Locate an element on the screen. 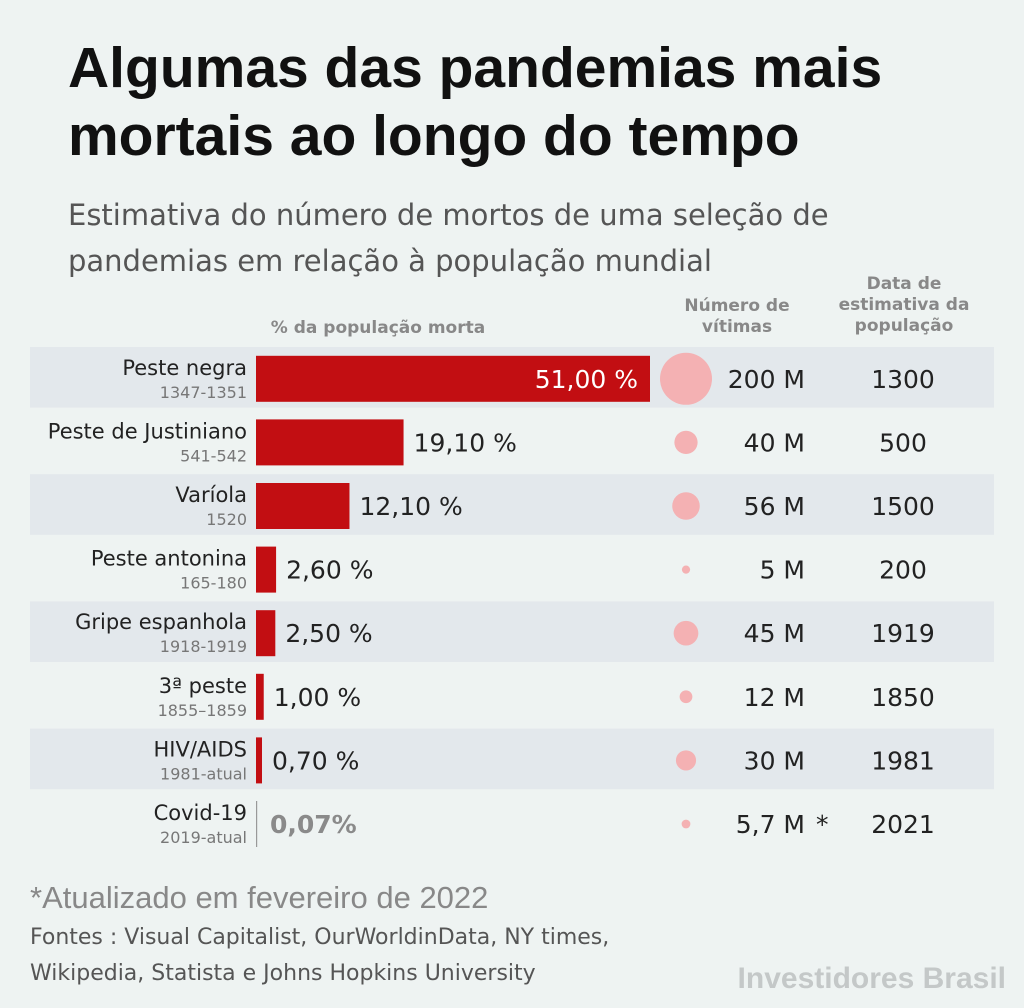 This screenshot has width=1024, height=1008. period-label: 1520 is located at coordinates (226, 519).